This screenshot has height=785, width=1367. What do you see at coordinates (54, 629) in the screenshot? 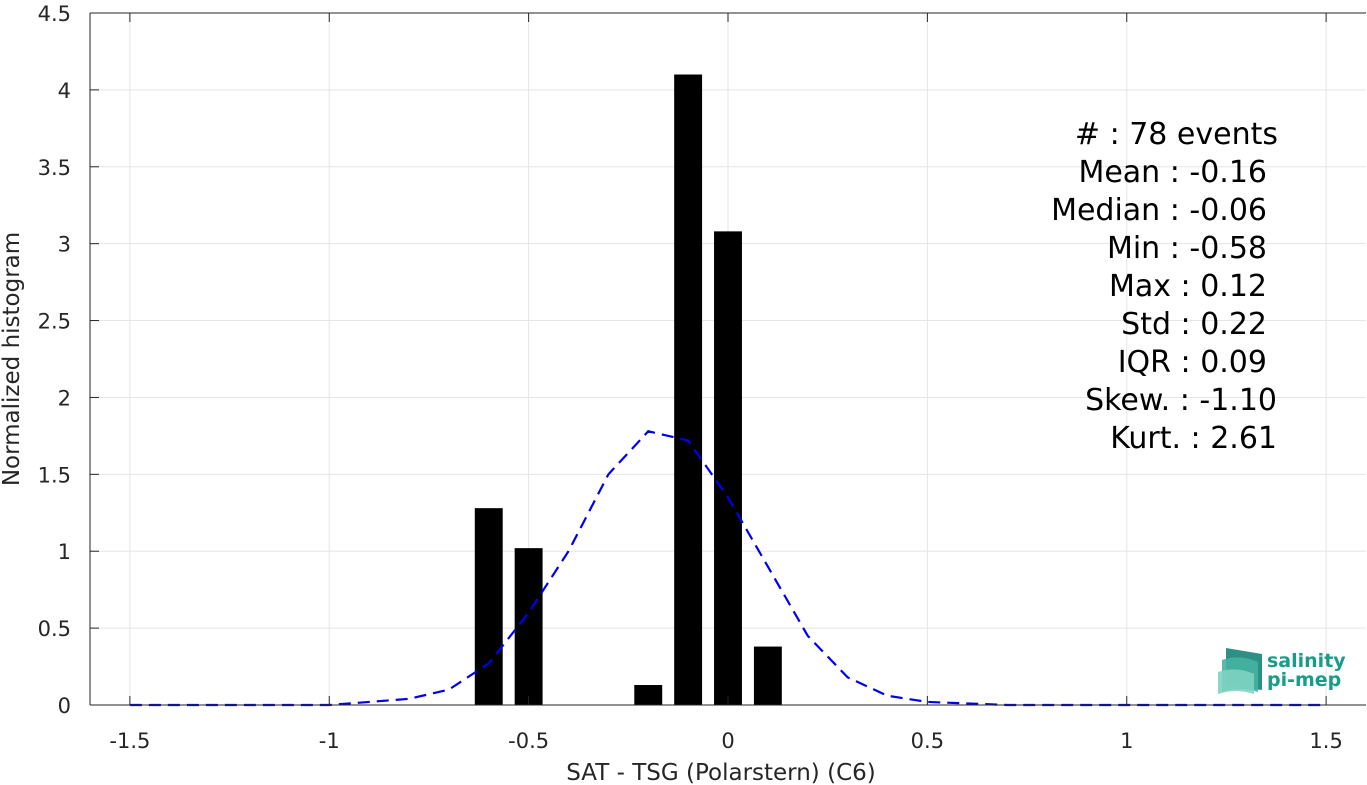
I see `y-tick-label: 0.5` at bounding box center [54, 629].